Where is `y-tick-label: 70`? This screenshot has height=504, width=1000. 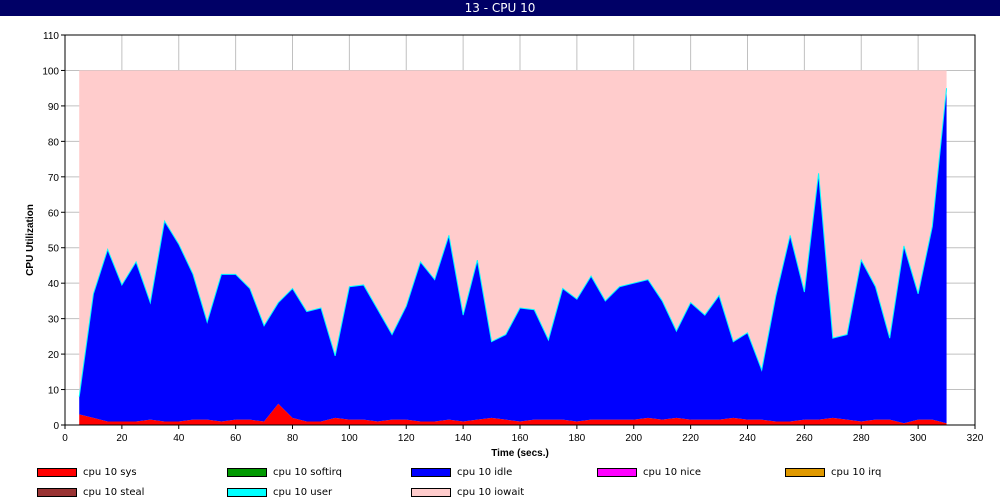
y-tick-label: 70 is located at coordinates (54, 178).